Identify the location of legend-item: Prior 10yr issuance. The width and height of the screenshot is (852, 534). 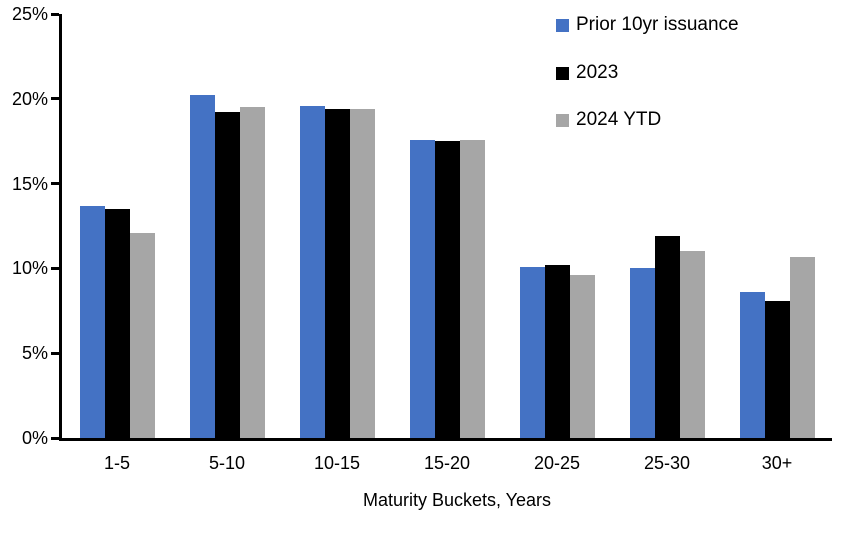
(647, 25).